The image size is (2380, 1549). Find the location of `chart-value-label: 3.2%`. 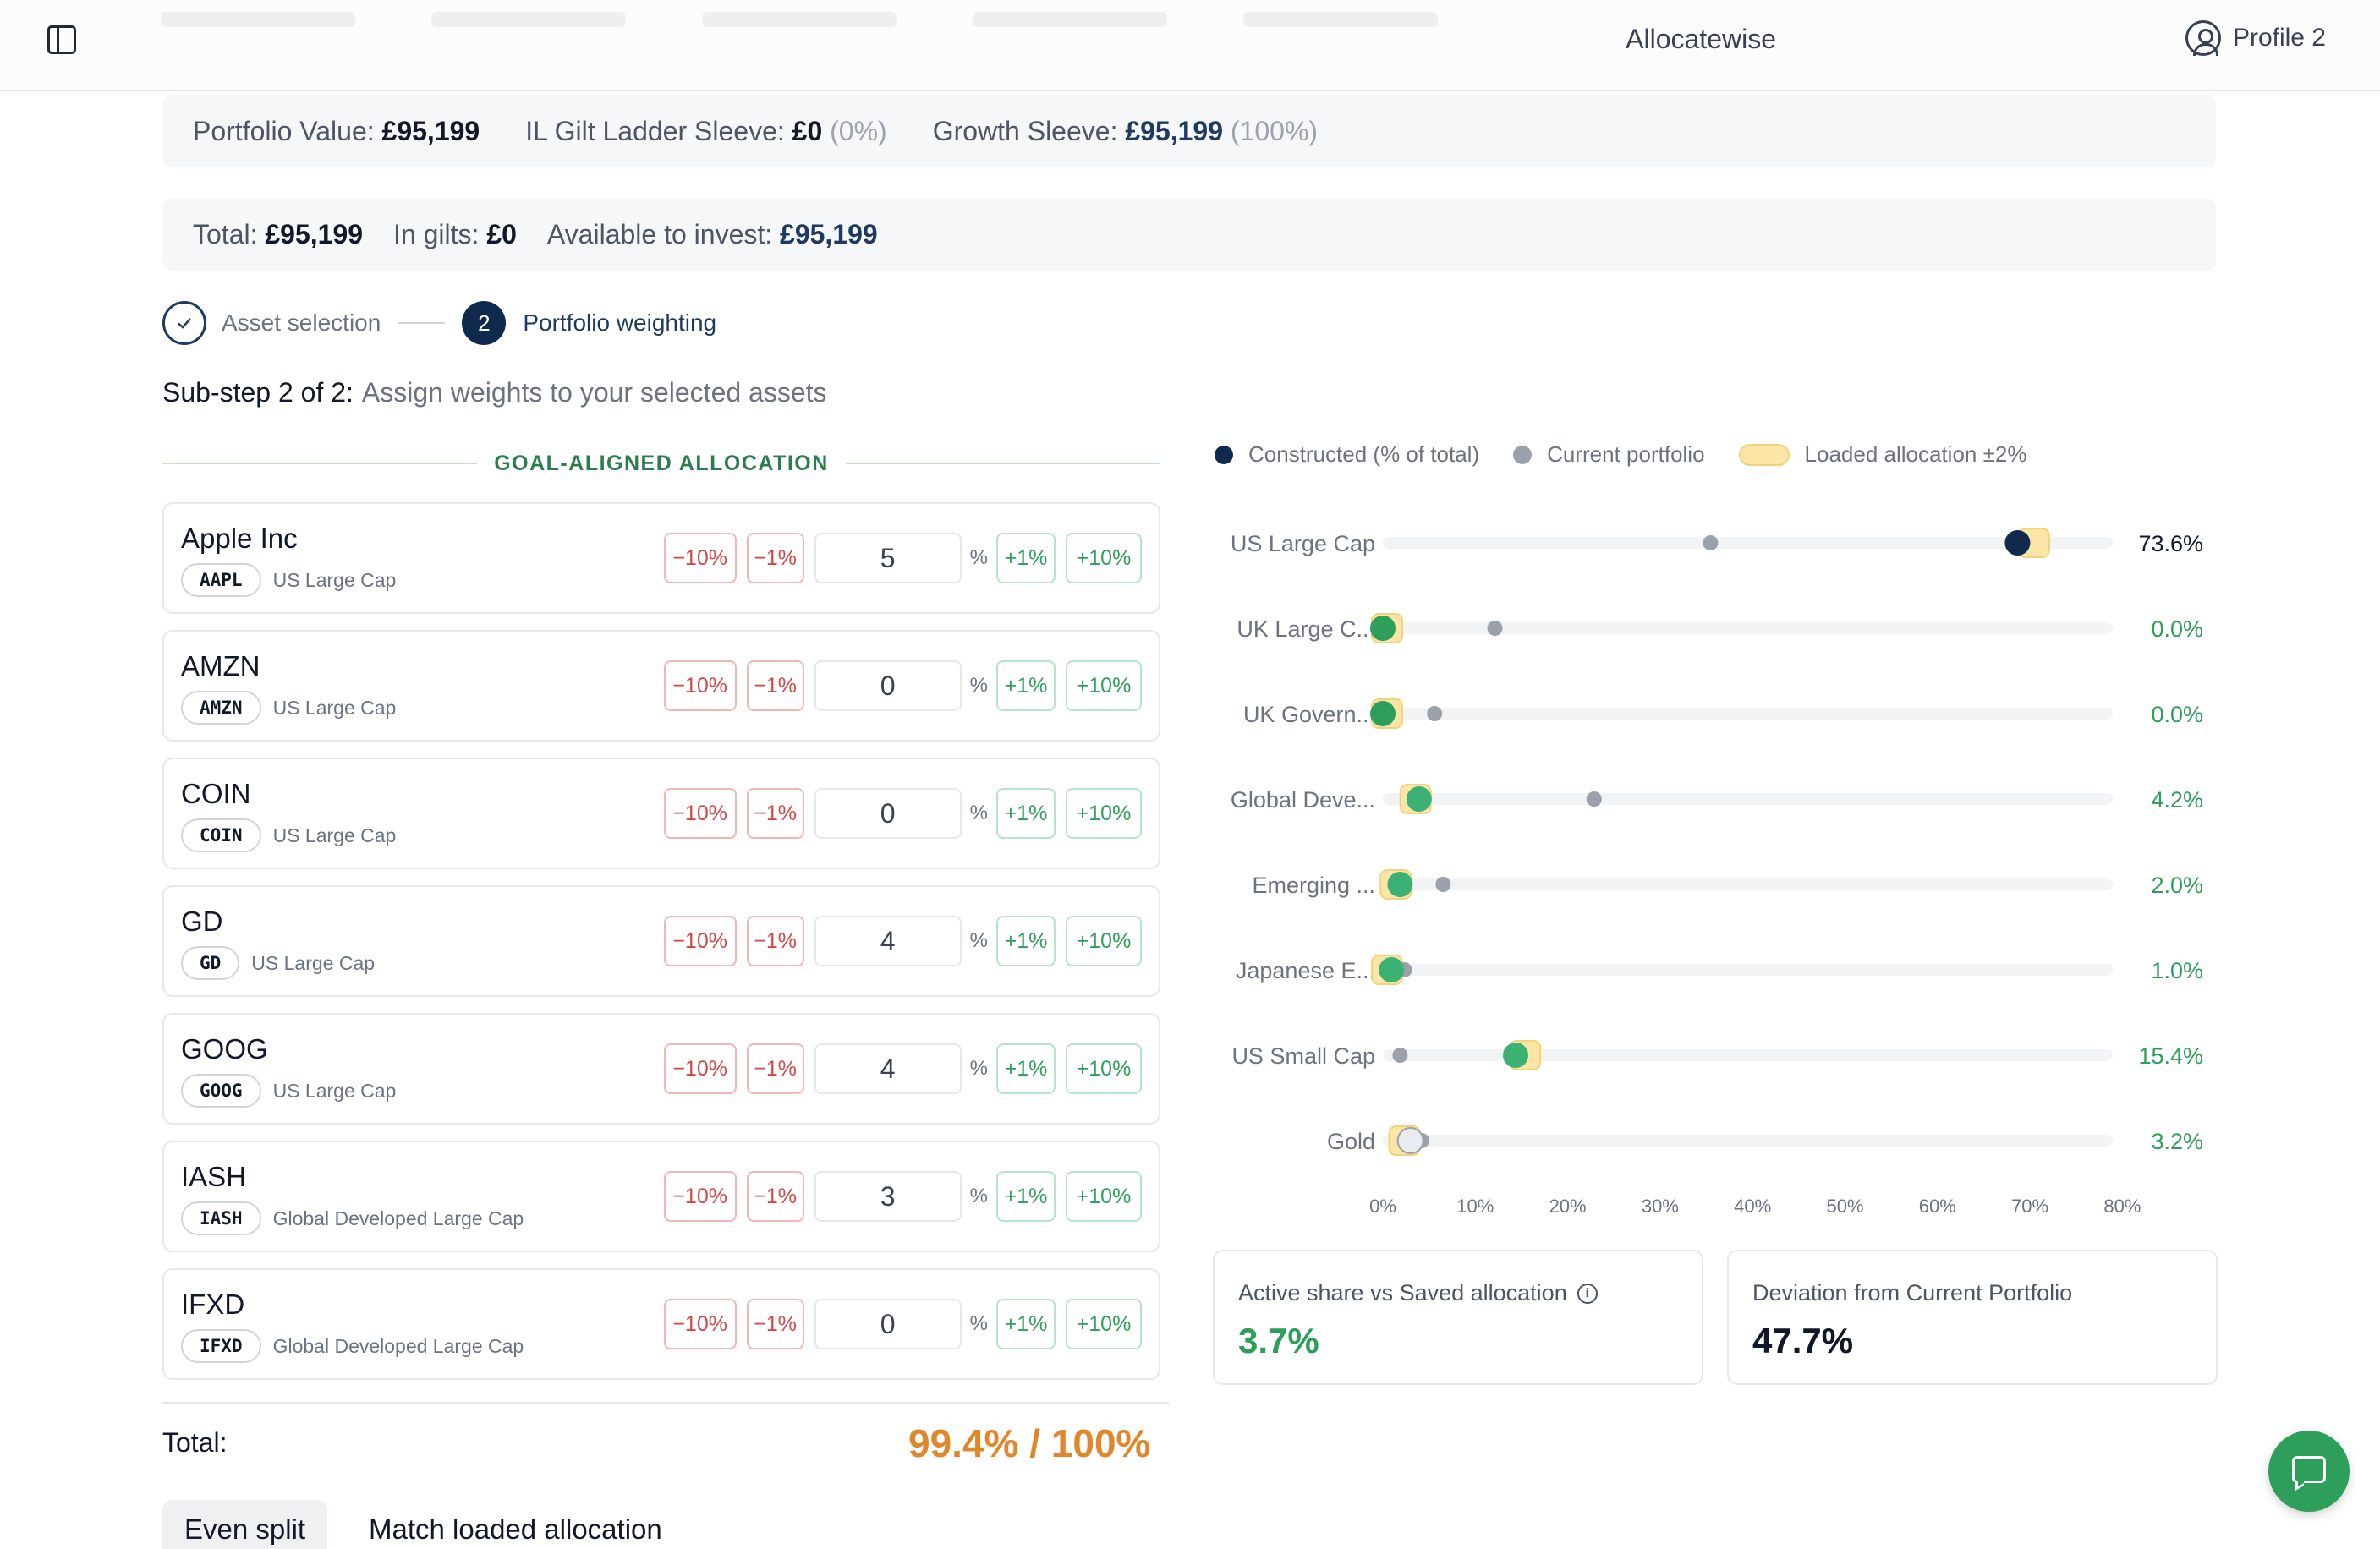

chart-value-label: 3.2% is located at coordinates (2177, 1141).